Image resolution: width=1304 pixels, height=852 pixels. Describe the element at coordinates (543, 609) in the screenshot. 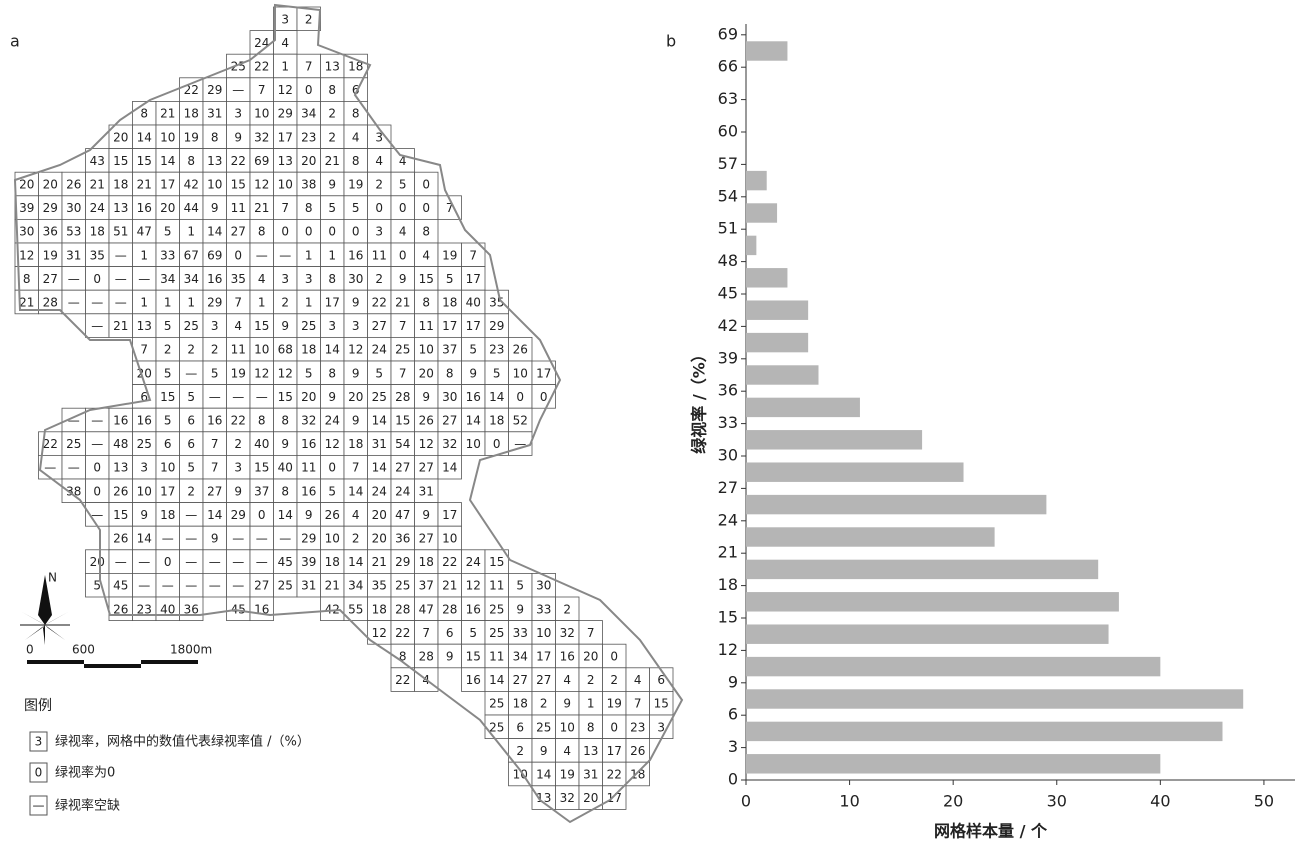

I see `cell-value: 33` at that location.